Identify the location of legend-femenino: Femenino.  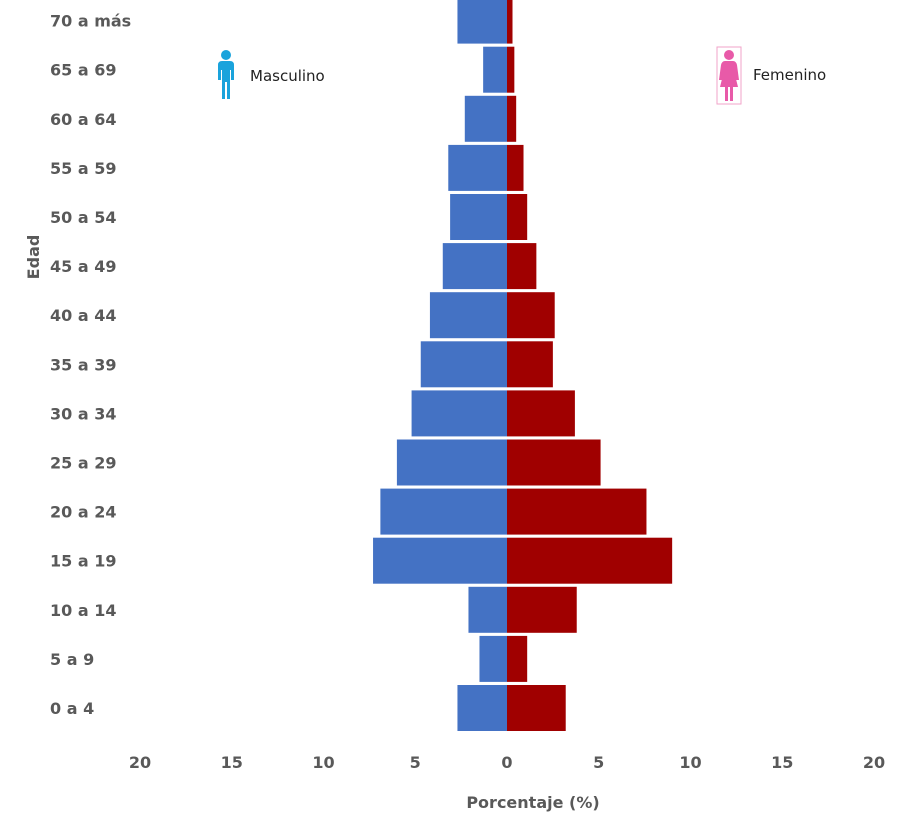
(771, 75).